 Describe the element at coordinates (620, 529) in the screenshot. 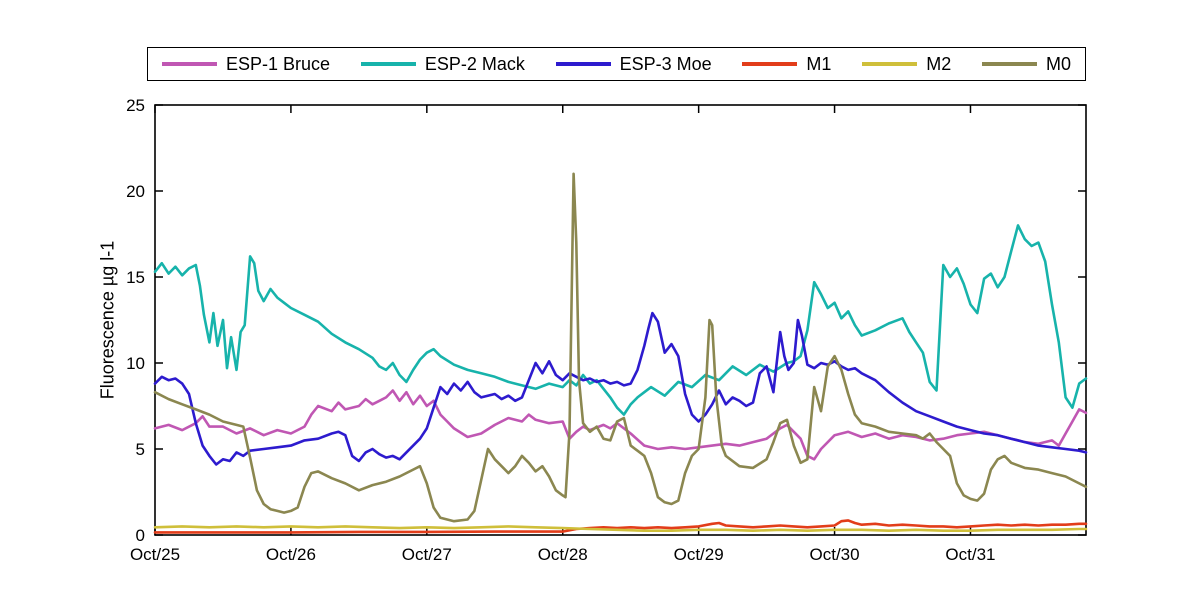

I see `series-line-m2` at that location.